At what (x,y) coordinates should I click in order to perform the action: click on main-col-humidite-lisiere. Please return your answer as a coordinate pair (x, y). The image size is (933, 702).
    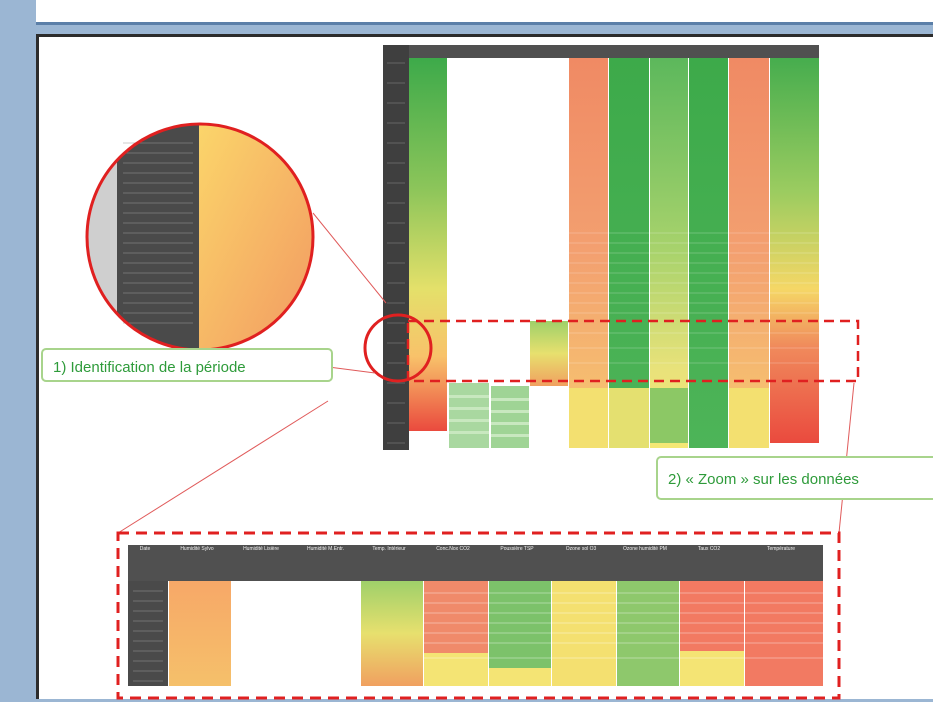
    Looking at the image, I should click on (469, 415).